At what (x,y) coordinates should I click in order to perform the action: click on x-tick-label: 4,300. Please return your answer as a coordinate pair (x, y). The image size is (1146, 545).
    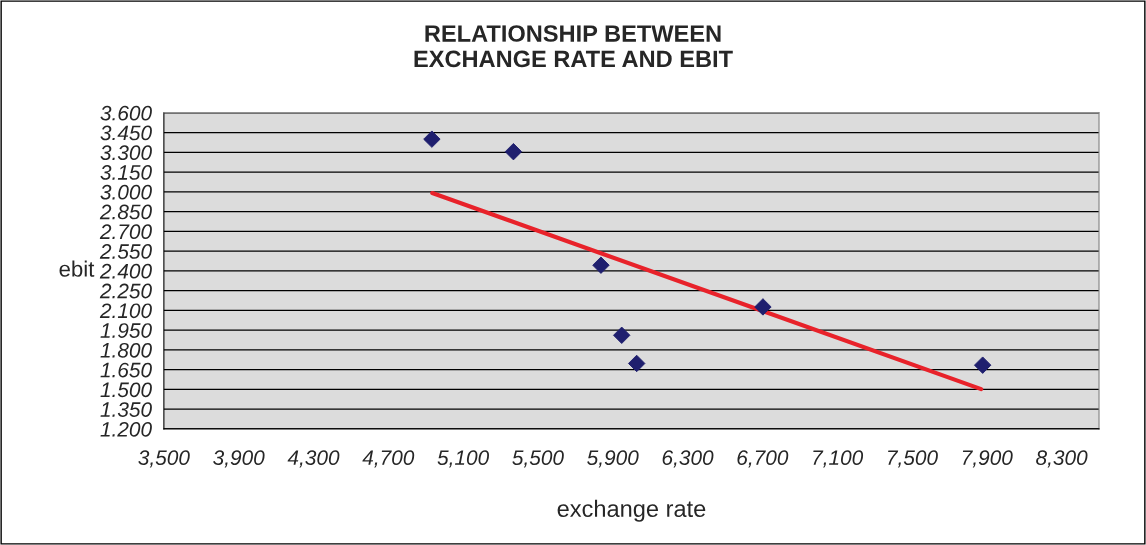
    Looking at the image, I should click on (313, 459).